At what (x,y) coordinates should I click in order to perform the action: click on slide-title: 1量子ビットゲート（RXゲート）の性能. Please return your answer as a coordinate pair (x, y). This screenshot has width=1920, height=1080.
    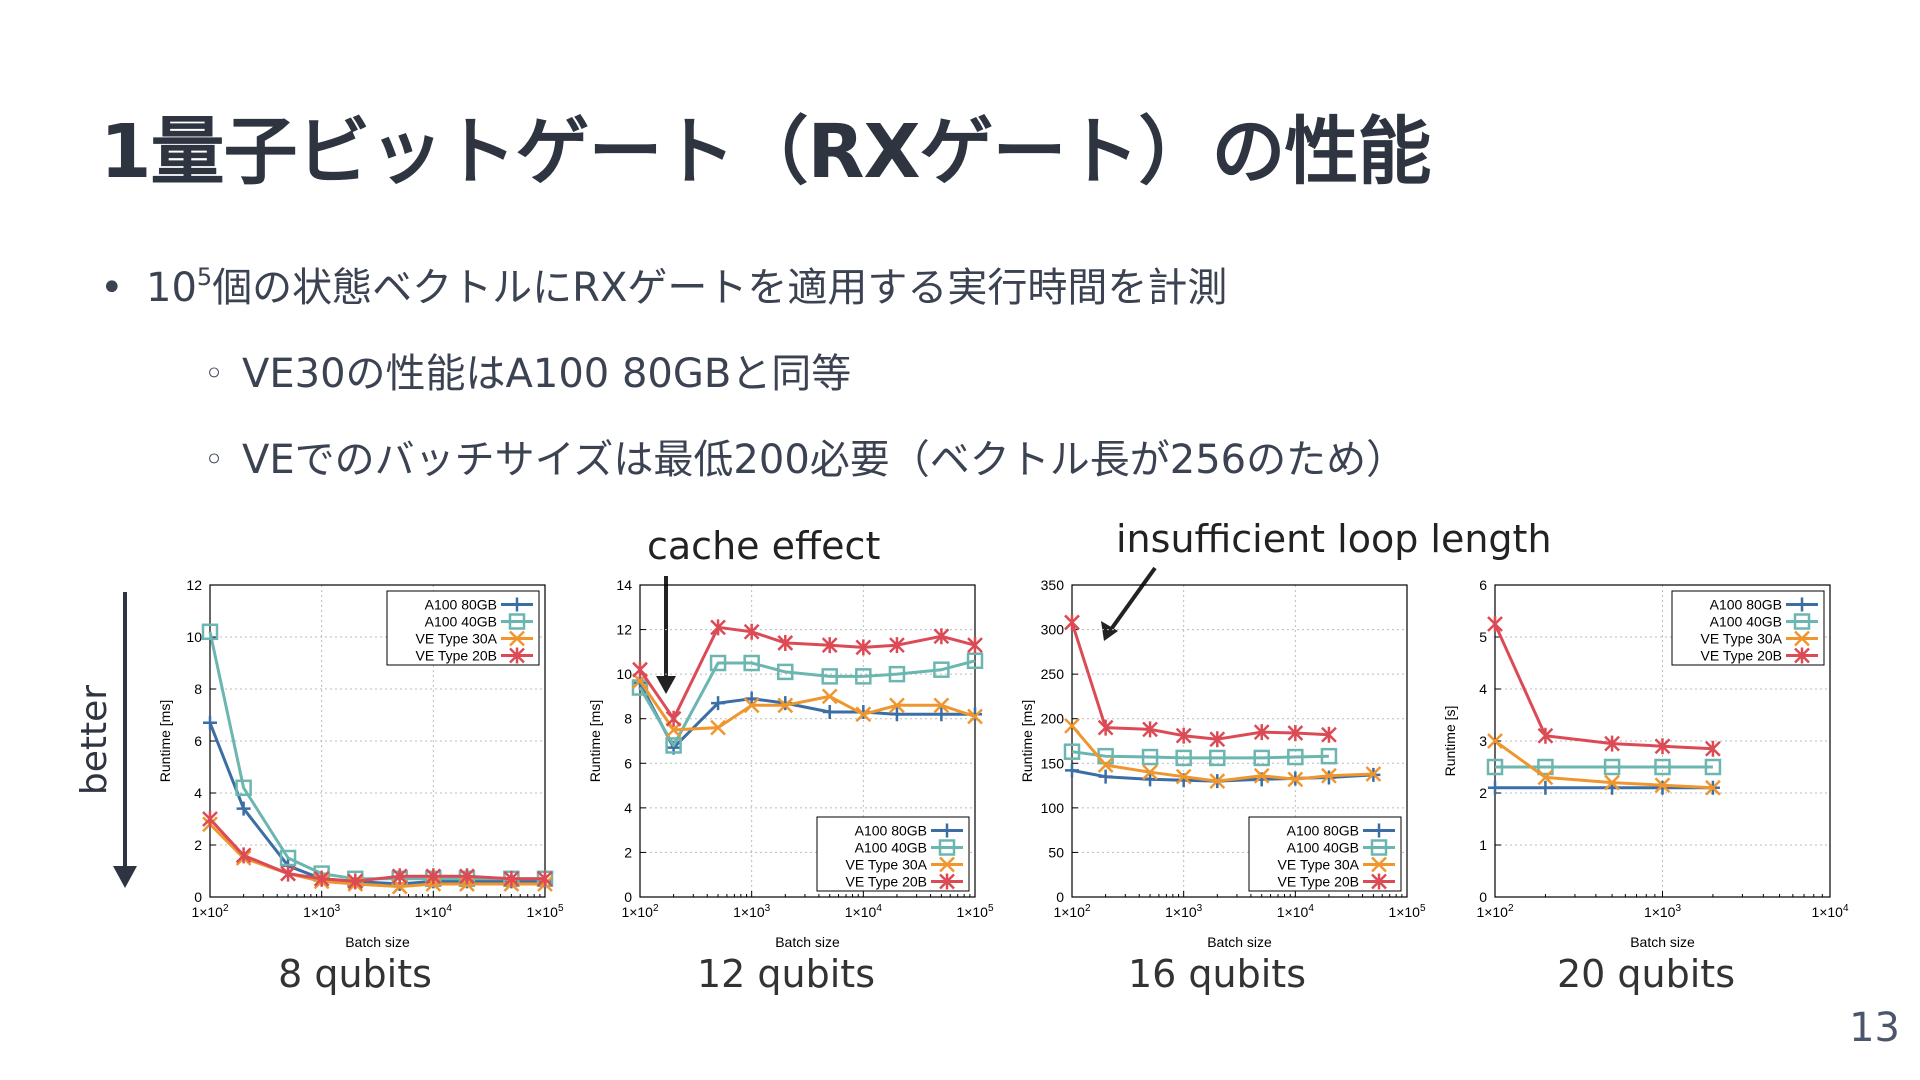
    Looking at the image, I should click on (766, 152).